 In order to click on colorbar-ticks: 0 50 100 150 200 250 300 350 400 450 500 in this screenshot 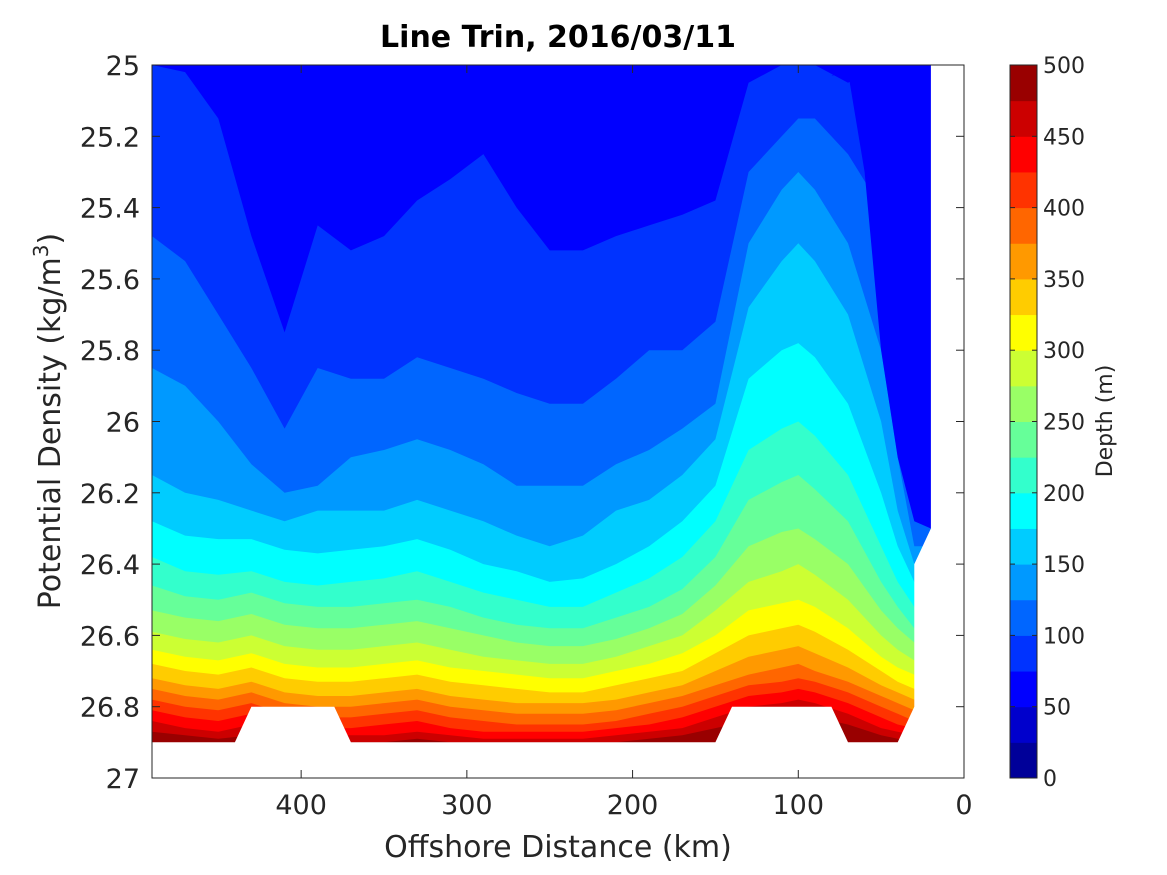, I will do `click(1047, 423)`.